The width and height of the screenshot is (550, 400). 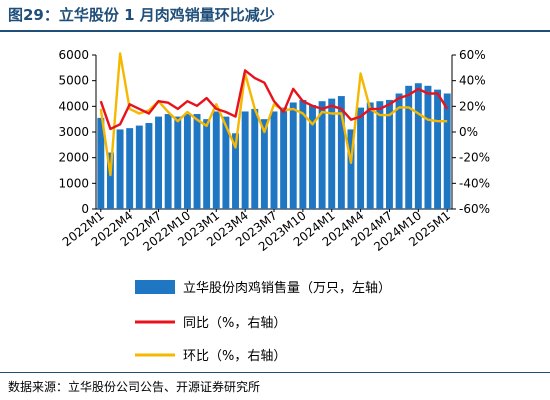 What do you see at coordinates (73, 55) in the screenshot?
I see `left-tick-label: 6000` at bounding box center [73, 55].